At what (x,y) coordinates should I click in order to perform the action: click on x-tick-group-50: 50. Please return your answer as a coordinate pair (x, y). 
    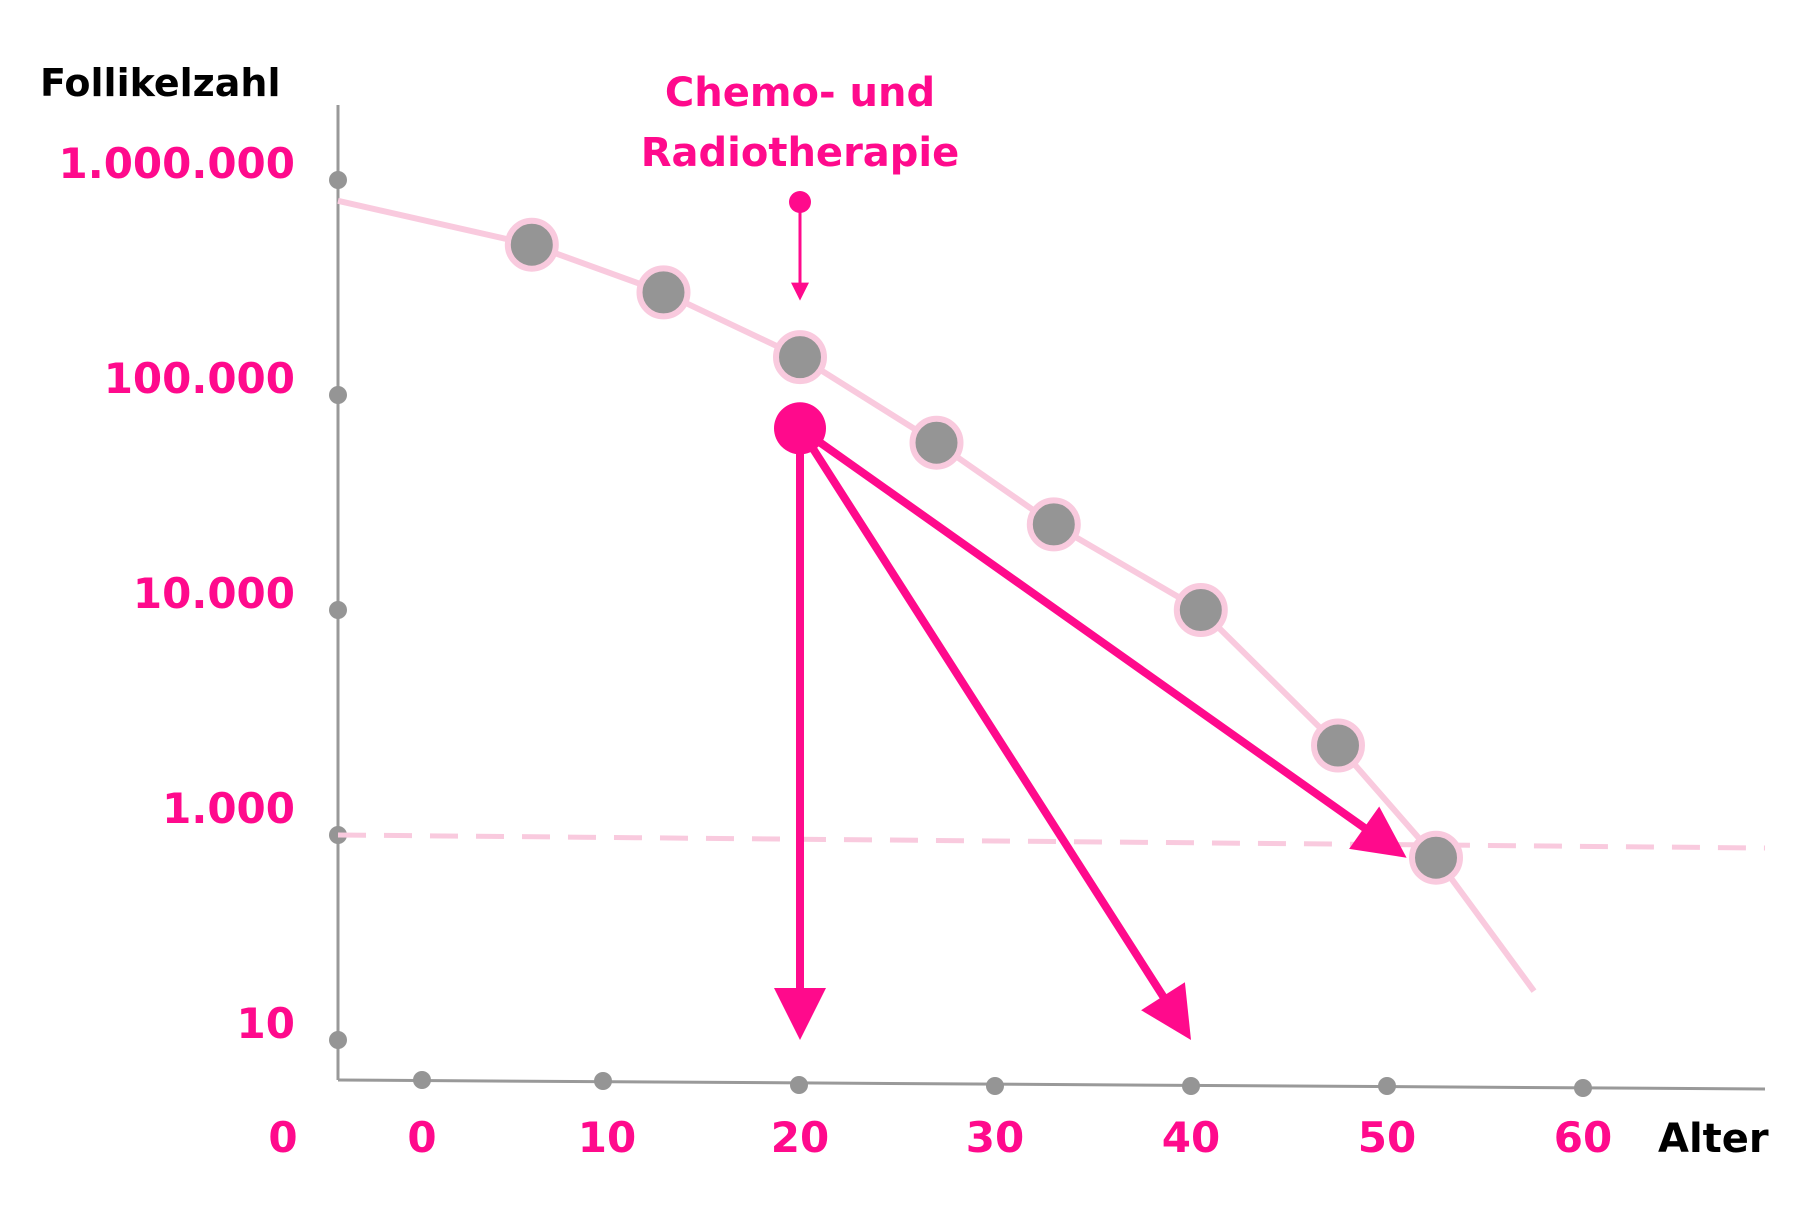
    Looking at the image, I should click on (1387, 1119).